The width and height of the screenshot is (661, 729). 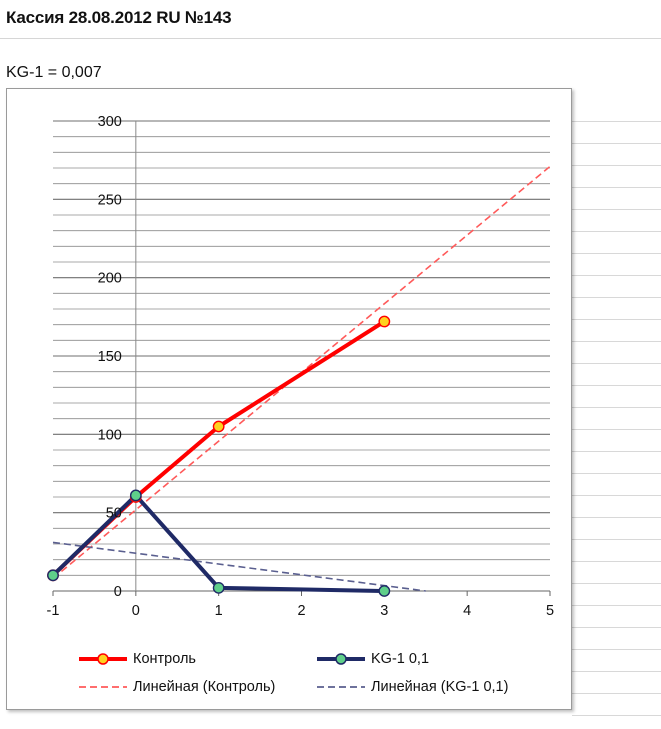 I want to click on x-tick-label: 3, so click(x=384, y=611).